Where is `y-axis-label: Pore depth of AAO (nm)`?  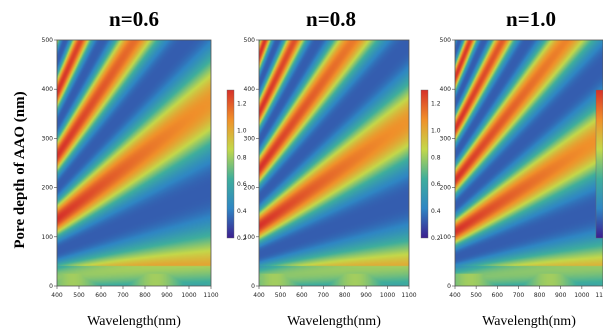
y-axis-label: Pore depth of AAO (nm) is located at coordinates (20, 169).